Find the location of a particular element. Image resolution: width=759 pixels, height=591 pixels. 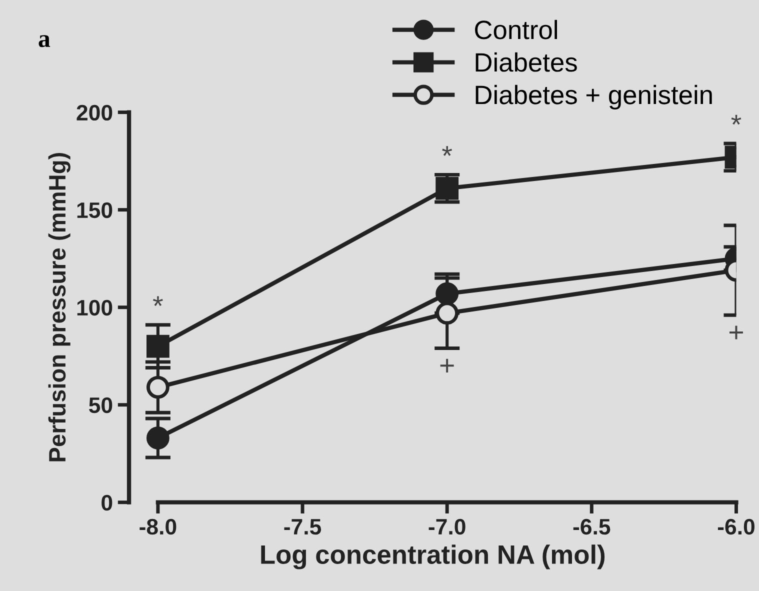

y-tick-label: 100 is located at coordinates (94, 308).